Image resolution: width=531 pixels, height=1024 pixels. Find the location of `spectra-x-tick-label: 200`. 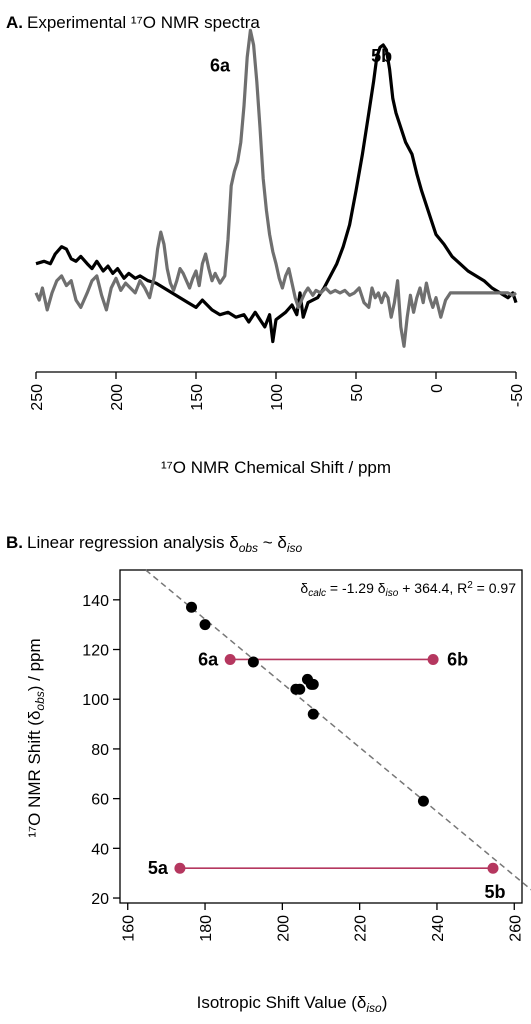

spectra-x-tick-label: 200 is located at coordinates (117, 397).